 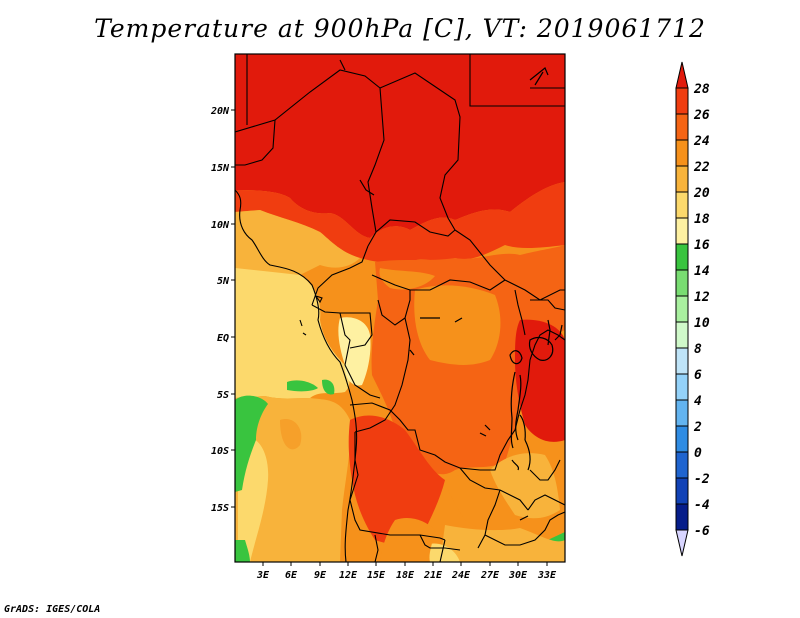 What do you see at coordinates (223, 395) in the screenshot?
I see `y-tick-label: 5S` at bounding box center [223, 395].